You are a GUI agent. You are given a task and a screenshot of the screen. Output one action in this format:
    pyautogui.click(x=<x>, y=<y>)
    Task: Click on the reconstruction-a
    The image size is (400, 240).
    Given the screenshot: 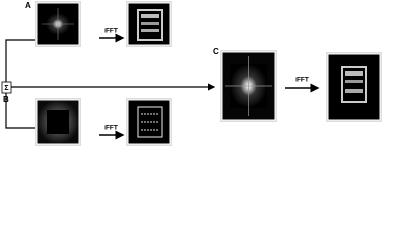 What is the action you would take?
    pyautogui.click(x=149, y=24)
    